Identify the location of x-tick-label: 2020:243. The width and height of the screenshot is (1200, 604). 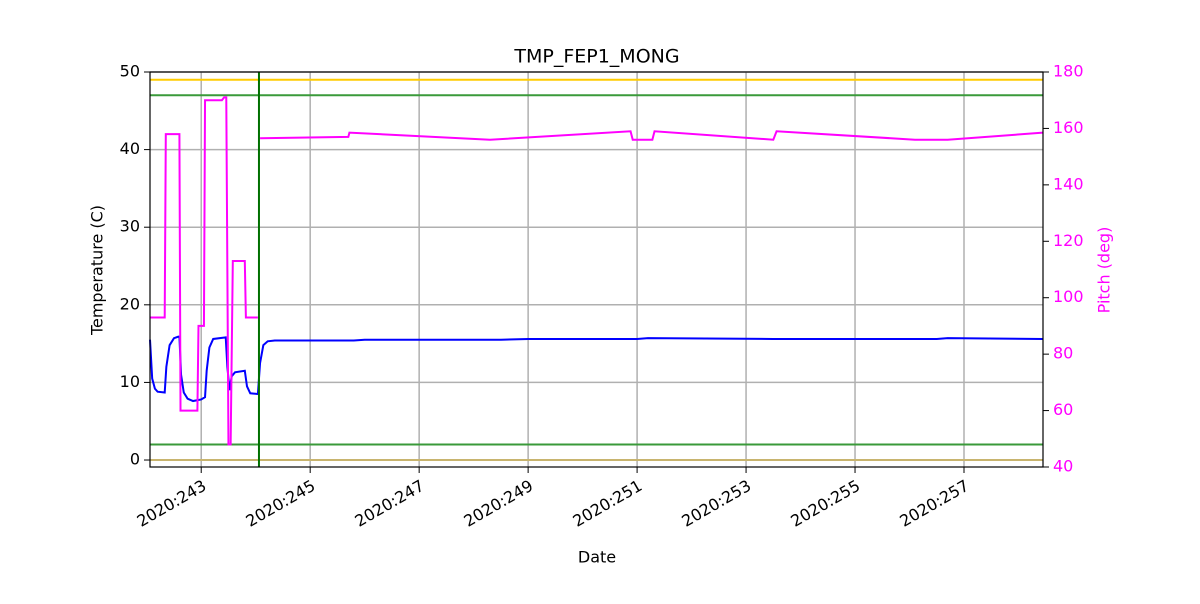
(172, 503).